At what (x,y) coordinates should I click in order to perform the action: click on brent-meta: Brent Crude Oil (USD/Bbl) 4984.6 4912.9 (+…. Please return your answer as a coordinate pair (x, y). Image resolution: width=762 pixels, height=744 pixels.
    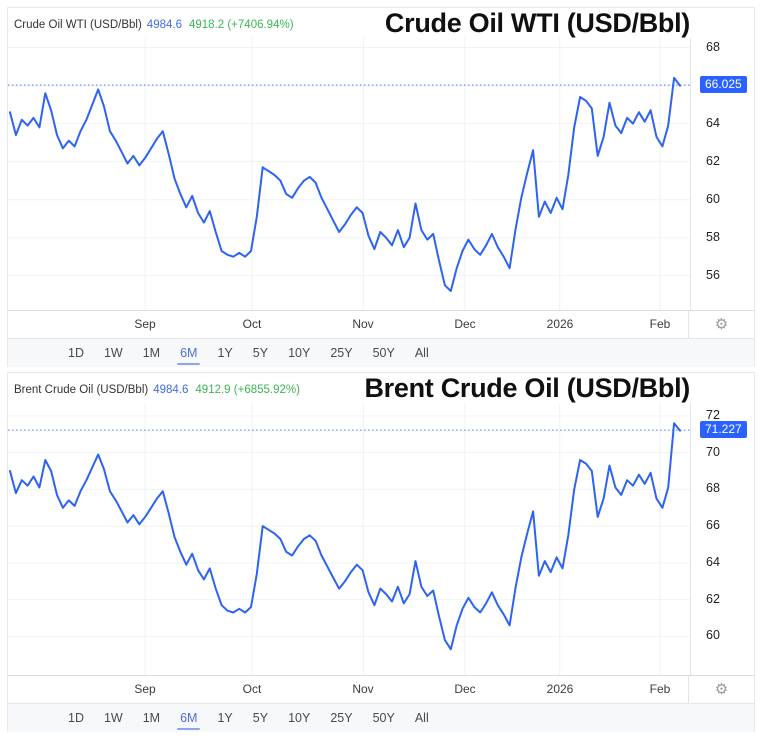
    Looking at the image, I should click on (157, 390).